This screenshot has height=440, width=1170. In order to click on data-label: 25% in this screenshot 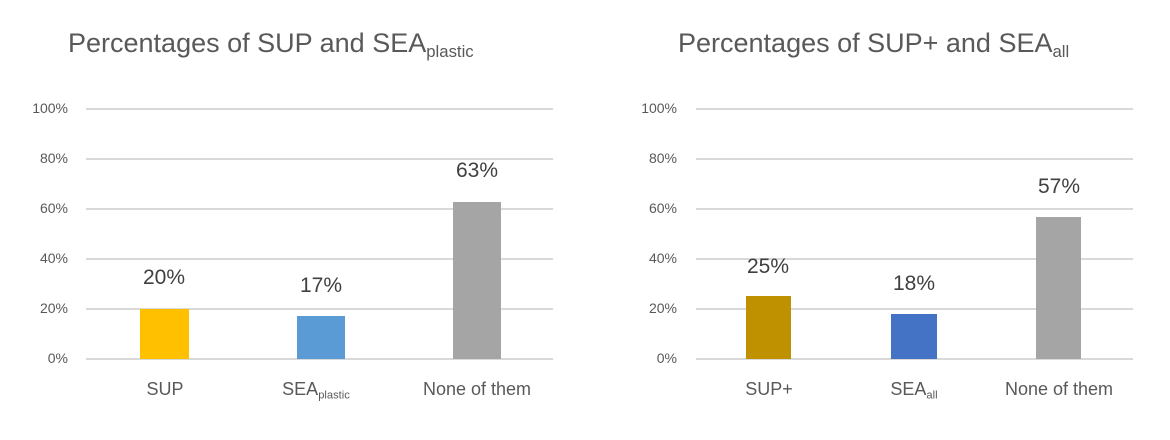, I will do `click(768, 266)`.